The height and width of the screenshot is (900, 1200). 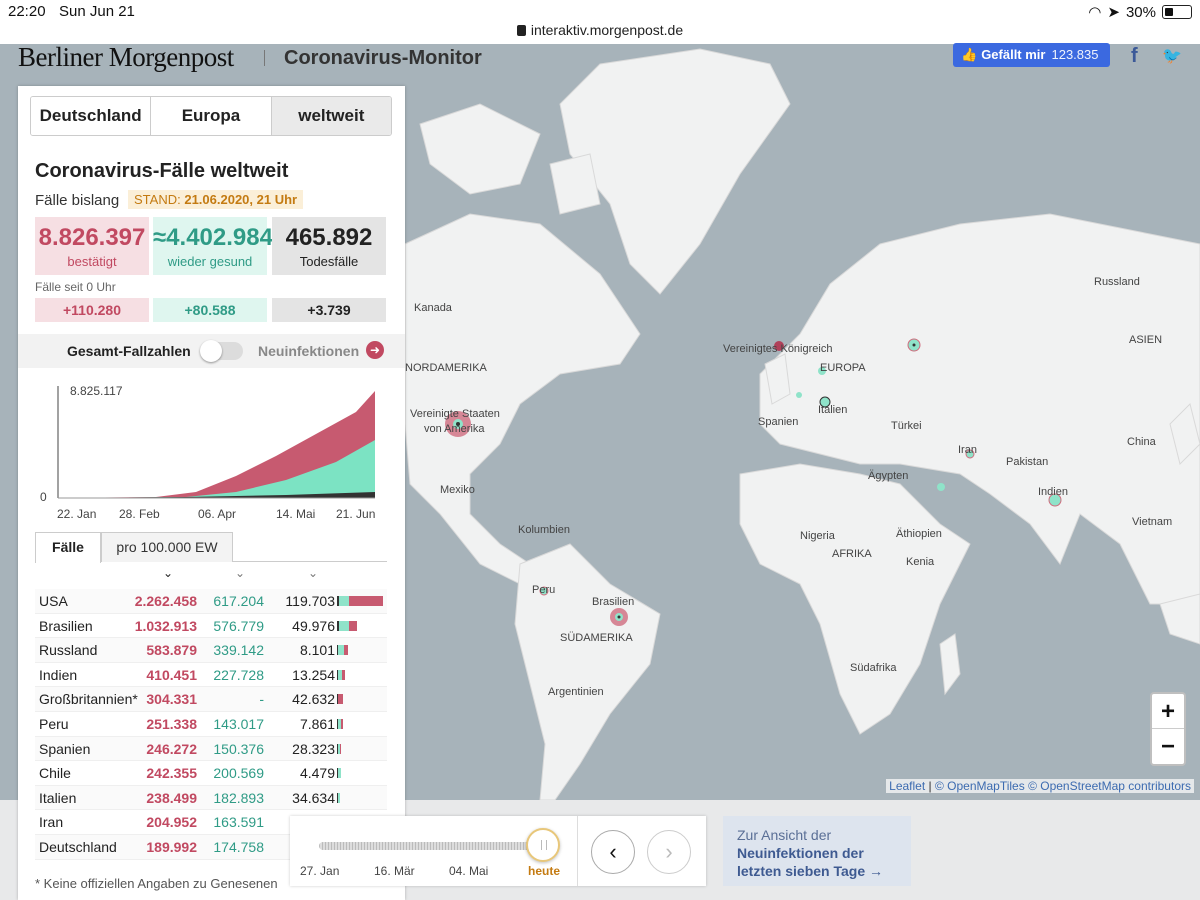 I want to click on toggle-label-new: Neuinfektionen, so click(x=309, y=351).